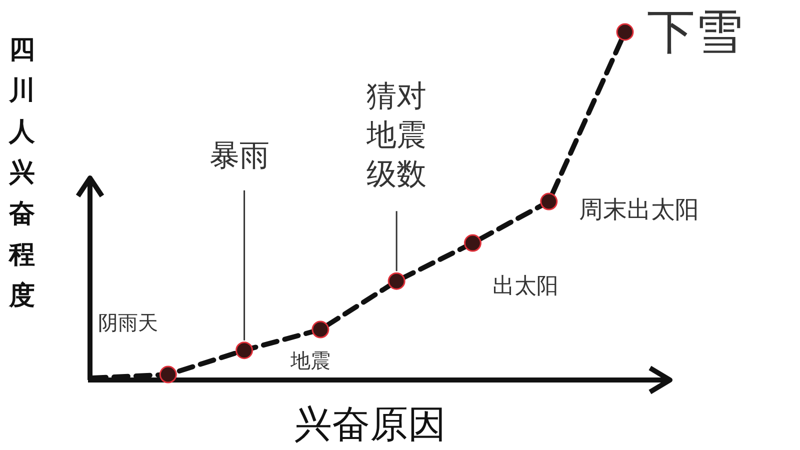 Image resolution: width=800 pixels, height=450 pixels. What do you see at coordinates (309, 360) in the screenshot?
I see `annotation: 地震` at bounding box center [309, 360].